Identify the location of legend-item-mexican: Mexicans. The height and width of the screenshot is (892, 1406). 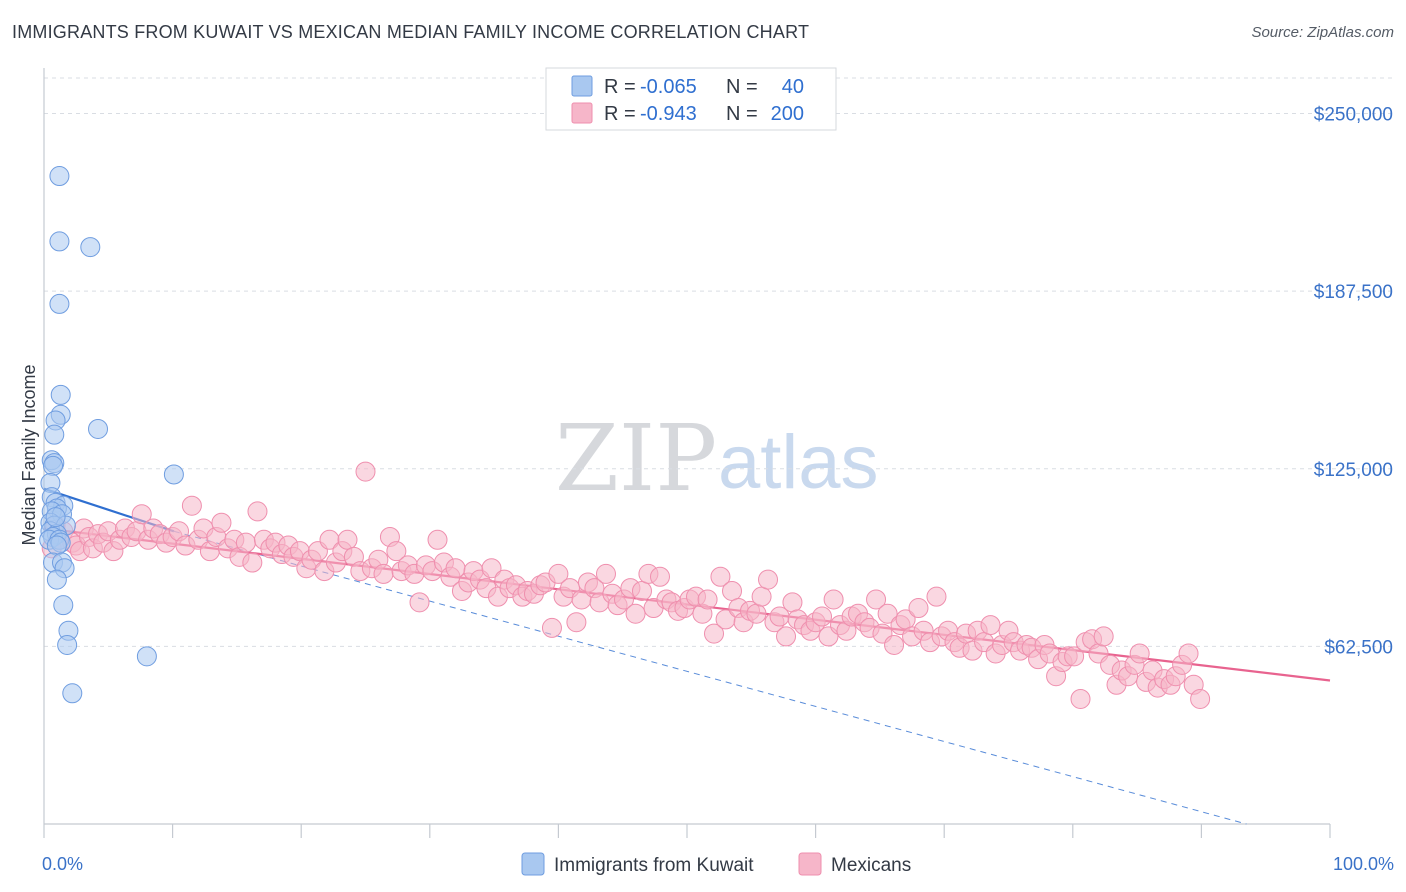
(871, 865).